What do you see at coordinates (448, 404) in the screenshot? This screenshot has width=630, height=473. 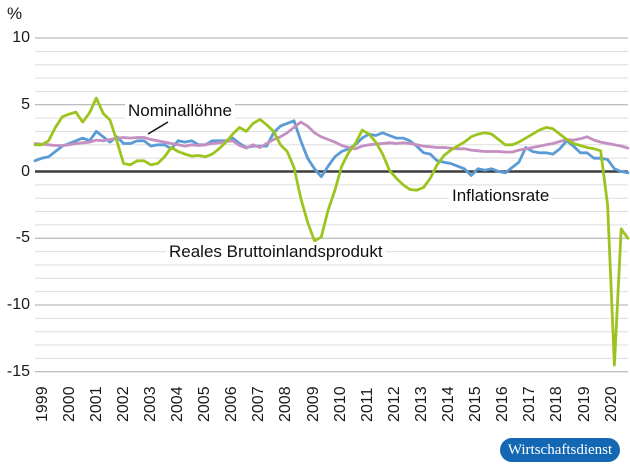 I see `x-year-label: 2014` at bounding box center [448, 404].